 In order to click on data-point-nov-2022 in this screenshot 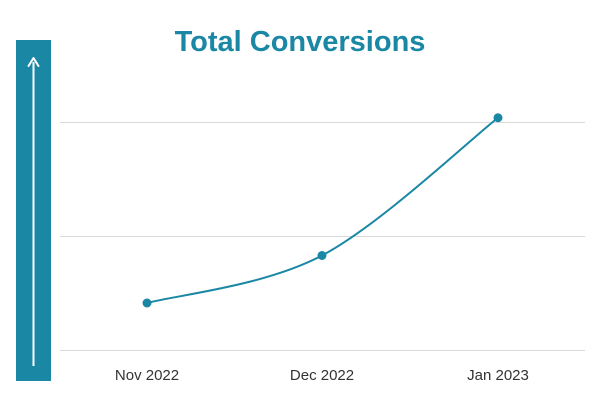, I will do `click(147, 303)`.